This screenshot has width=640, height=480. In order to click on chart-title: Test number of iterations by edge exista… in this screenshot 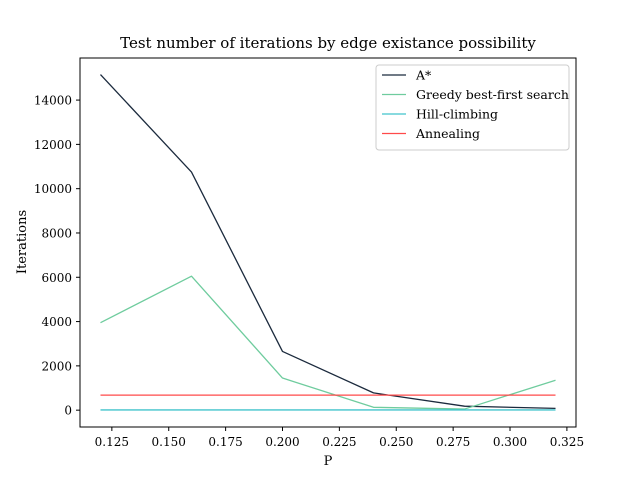, I will do `click(328, 43)`.